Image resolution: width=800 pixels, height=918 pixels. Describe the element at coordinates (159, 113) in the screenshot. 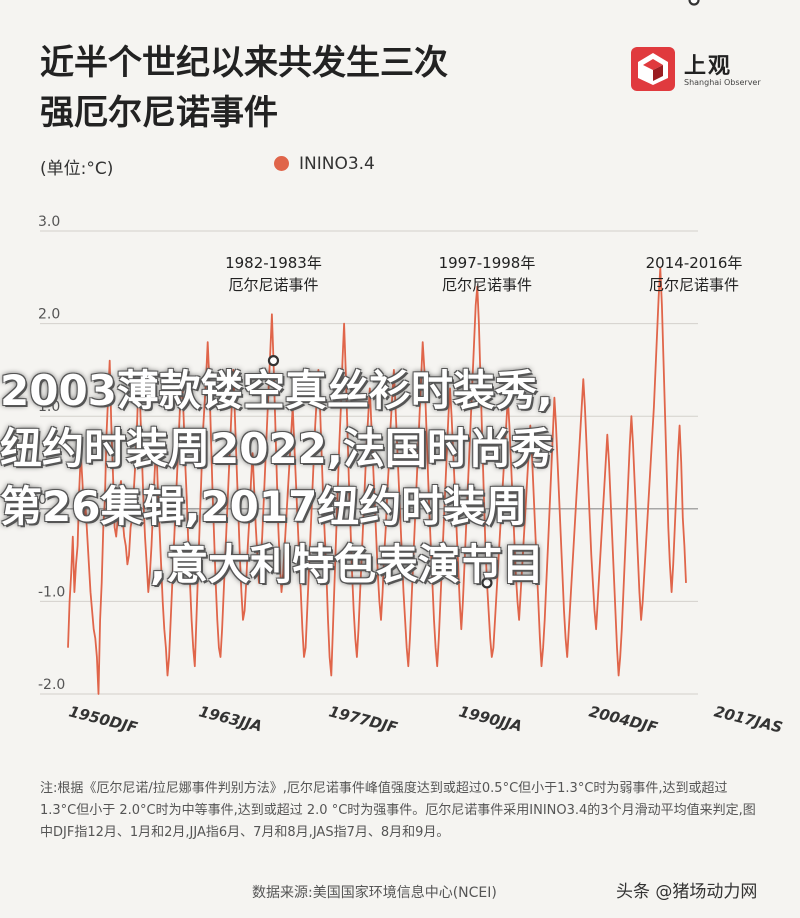

I see `title-line-2: 强厄尔尼诺事件` at that location.